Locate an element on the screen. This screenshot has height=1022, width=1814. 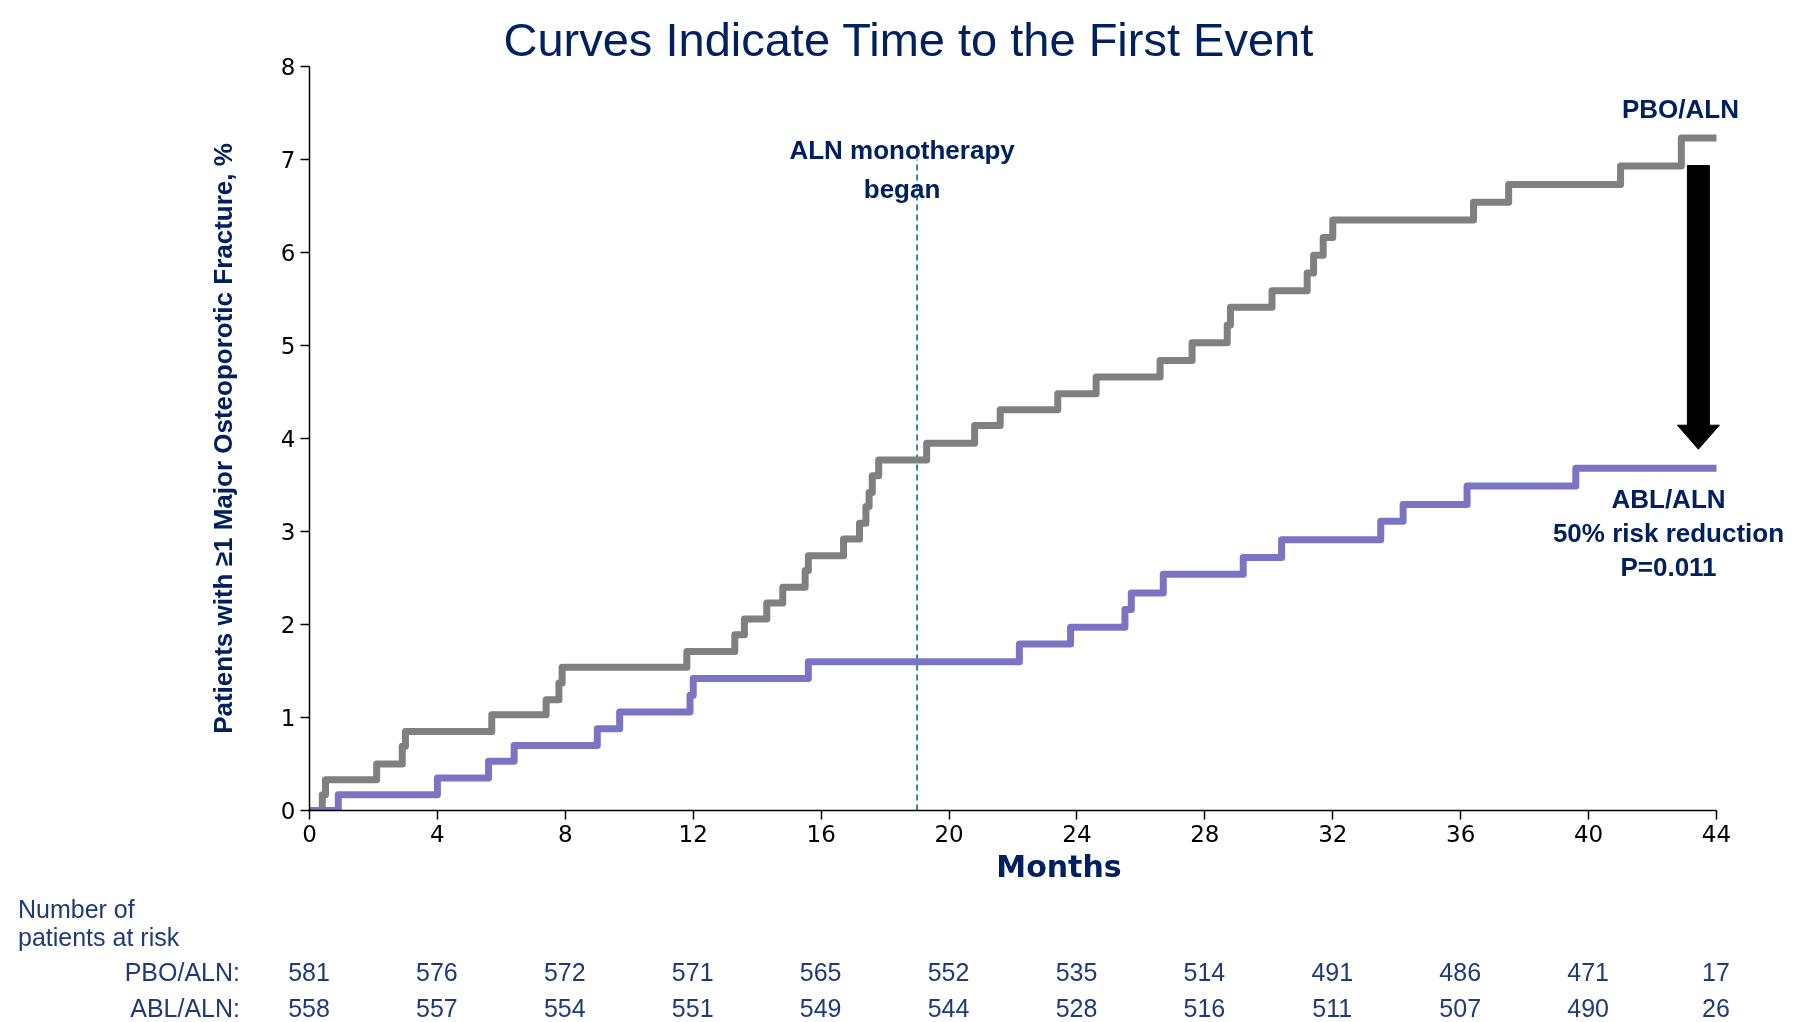
text: 490 is located at coordinates (1588, 1007).